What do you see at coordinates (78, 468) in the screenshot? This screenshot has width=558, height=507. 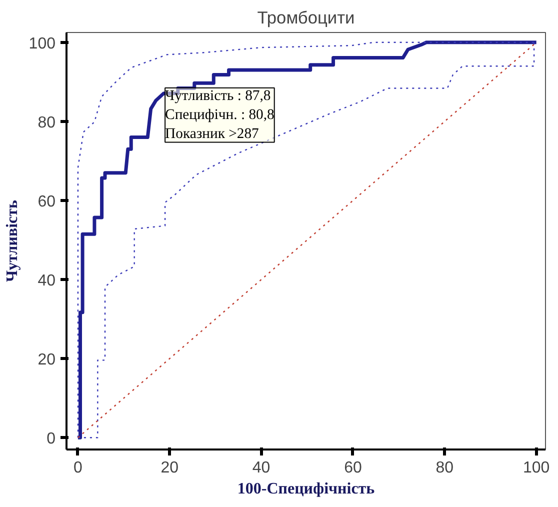 I see `x-tick-label: 0` at bounding box center [78, 468].